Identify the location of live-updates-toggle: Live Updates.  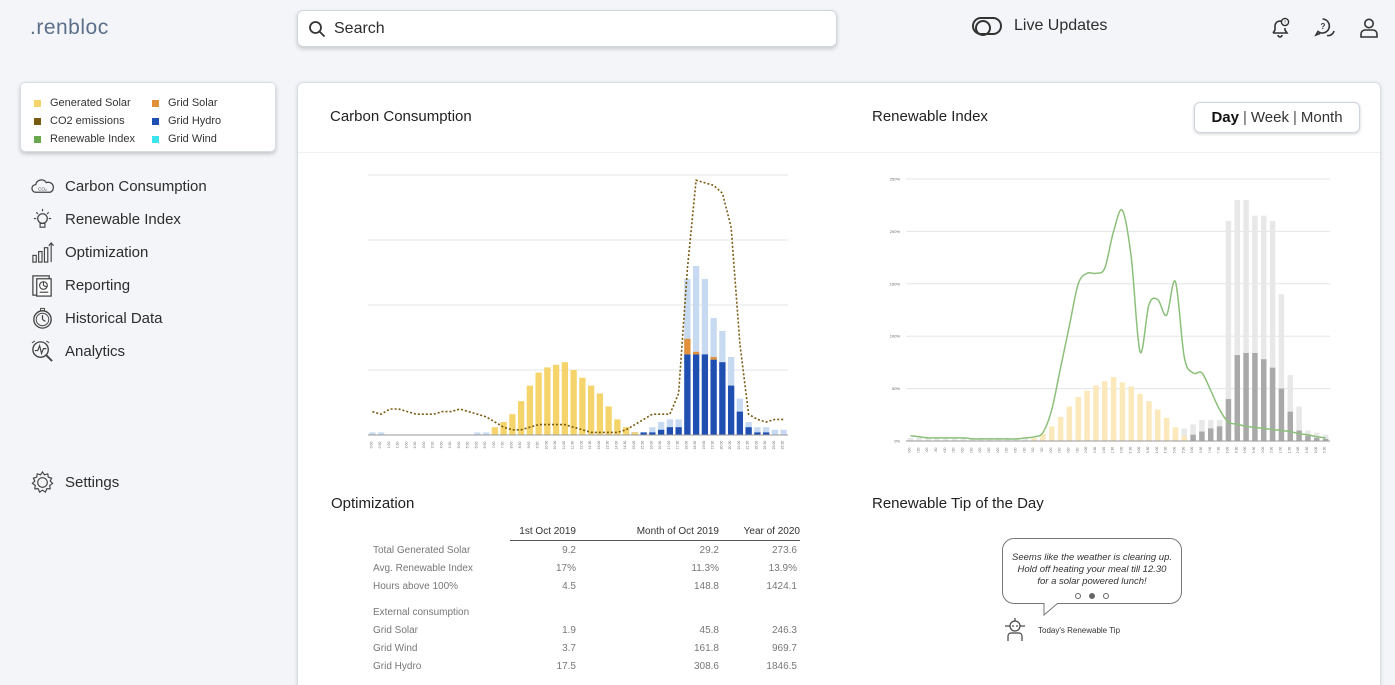
(1039, 26).